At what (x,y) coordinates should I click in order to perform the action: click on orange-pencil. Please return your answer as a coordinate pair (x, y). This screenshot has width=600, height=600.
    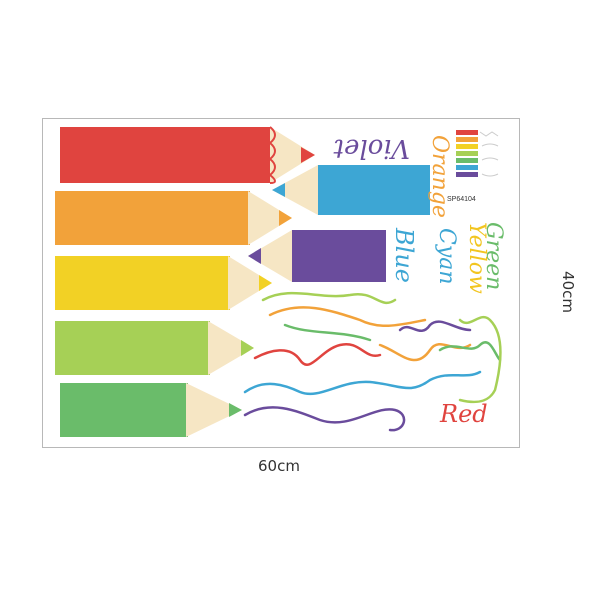
    Looking at the image, I should click on (173, 218).